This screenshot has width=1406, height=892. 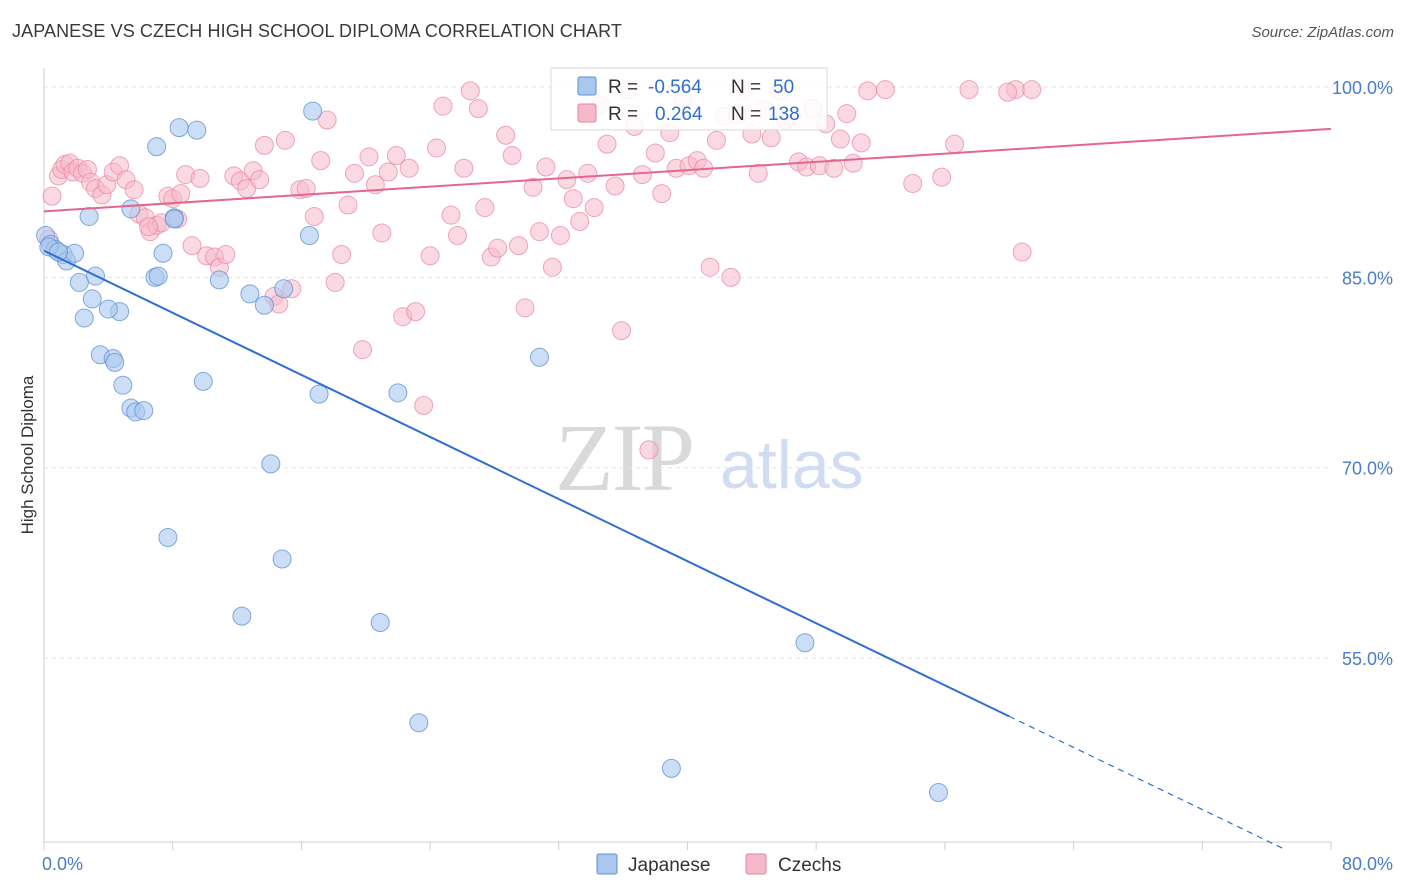 I want to click on x-tick-label-max: 80.0%, so click(x=1367, y=864).